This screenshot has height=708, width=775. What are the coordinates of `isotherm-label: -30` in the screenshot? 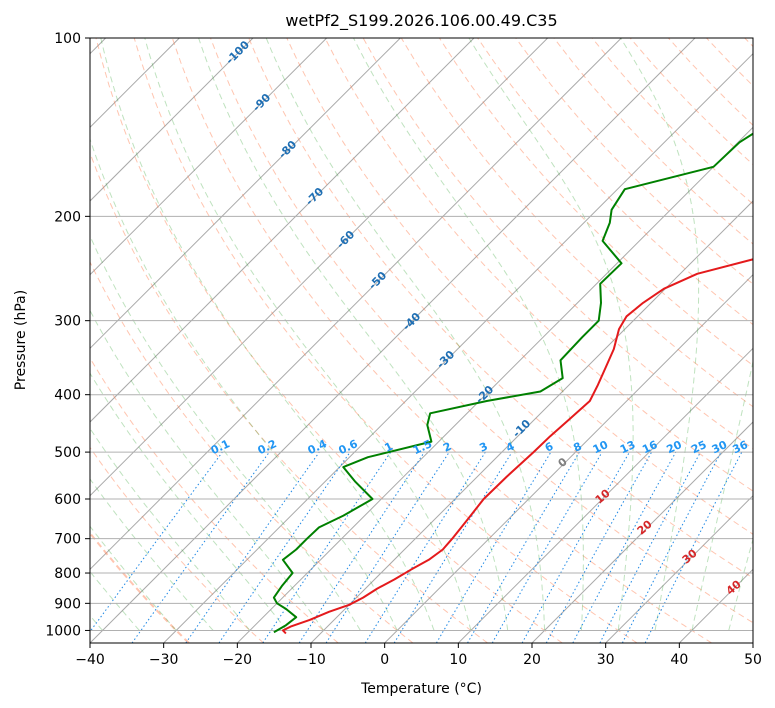 It's located at (445, 359).